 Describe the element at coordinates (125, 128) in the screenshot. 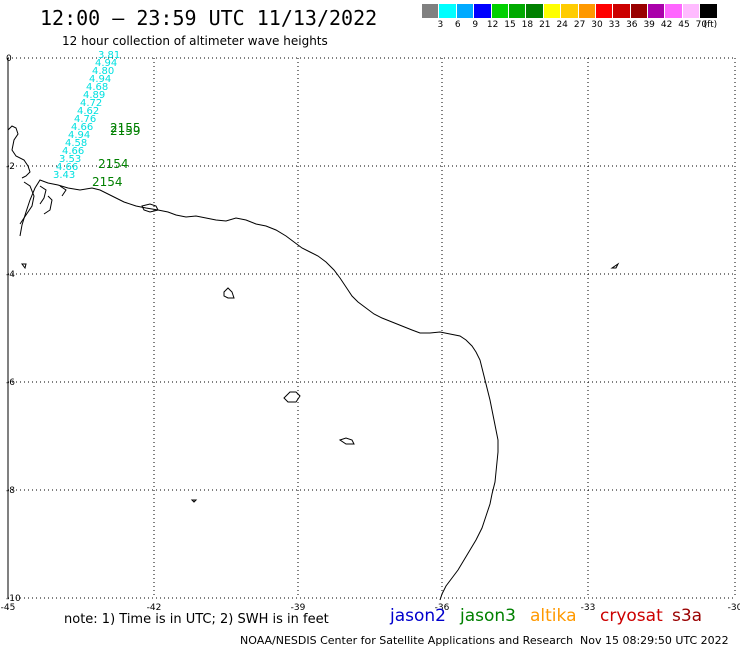

I see `pass-time-label: 2155` at that location.